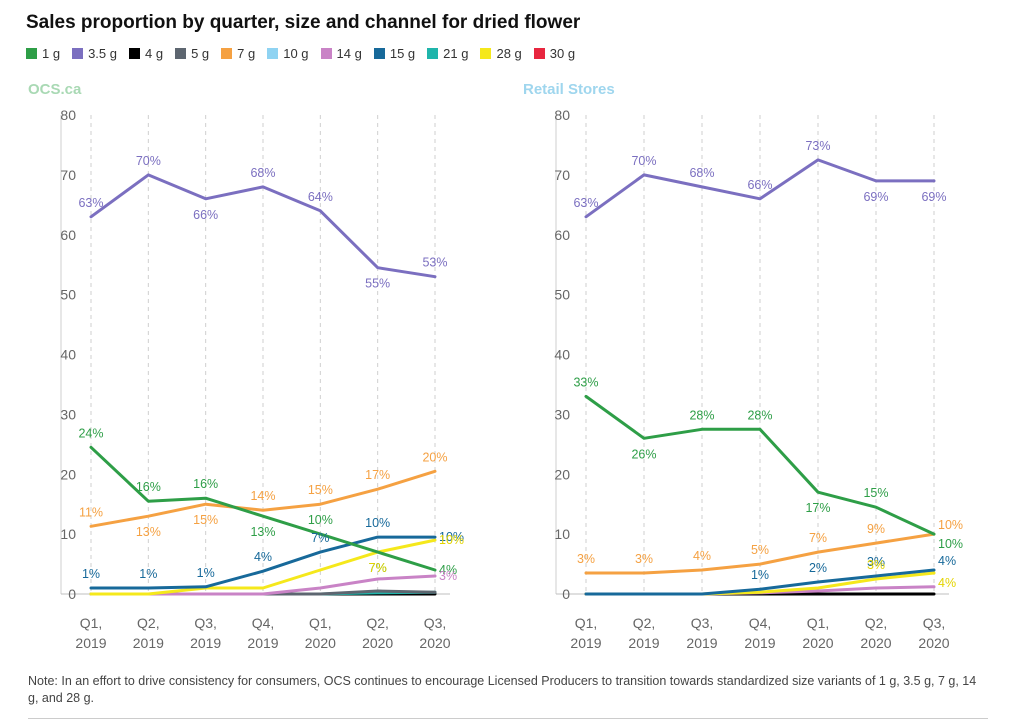 Image resolution: width=1024 pixels, height=726 pixels. What do you see at coordinates (154, 53) in the screenshot?
I see `legend-label: 4 g` at bounding box center [154, 53].